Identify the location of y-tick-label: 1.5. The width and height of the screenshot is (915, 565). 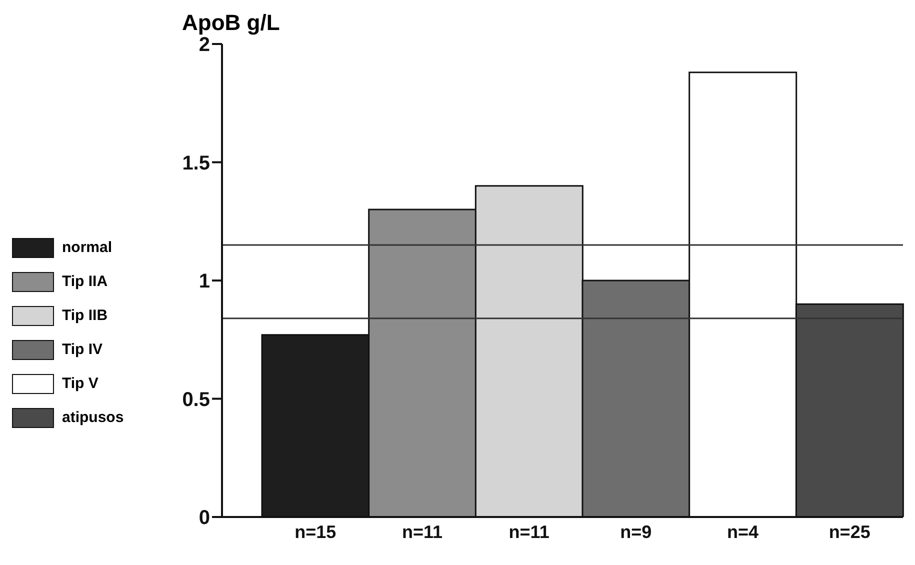
(196, 163).